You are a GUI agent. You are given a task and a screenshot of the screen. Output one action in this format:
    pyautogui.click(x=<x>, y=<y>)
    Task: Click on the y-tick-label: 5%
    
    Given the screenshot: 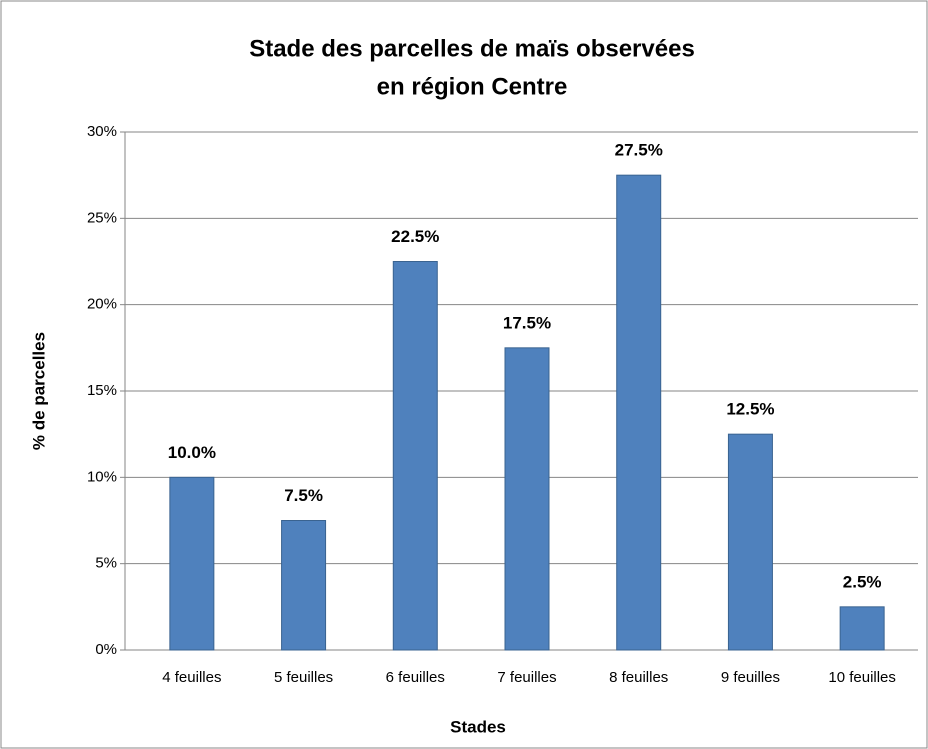 What is the action you would take?
    pyautogui.click(x=106, y=563)
    